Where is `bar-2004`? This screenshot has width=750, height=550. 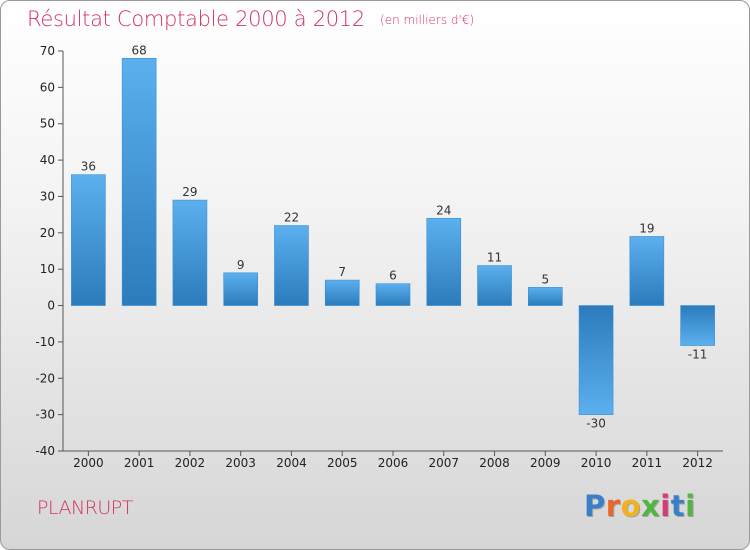
bar-2004 is located at coordinates (291, 265).